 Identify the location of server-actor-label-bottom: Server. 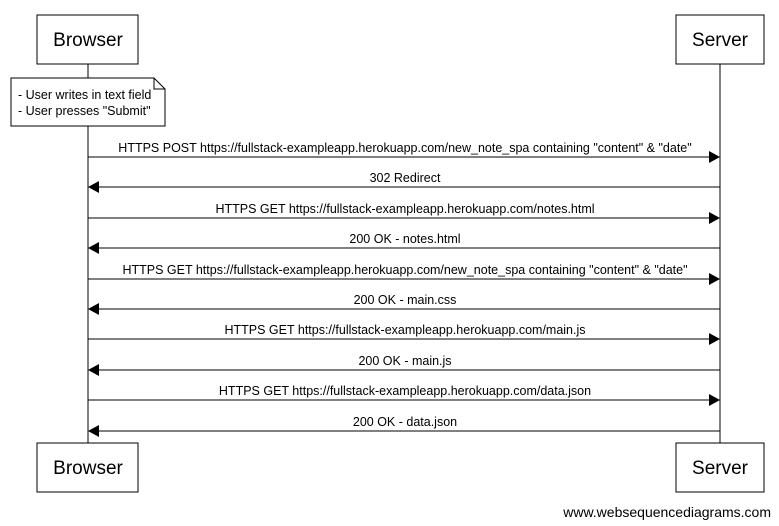
(720, 468).